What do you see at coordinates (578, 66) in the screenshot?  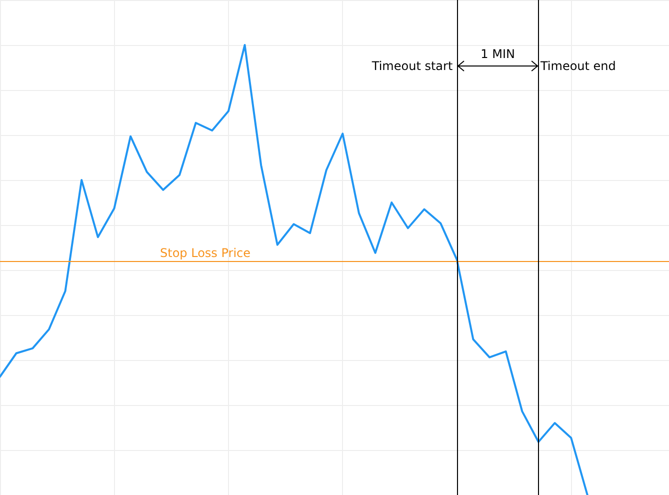 I see `annotation: Timeout end` at bounding box center [578, 66].